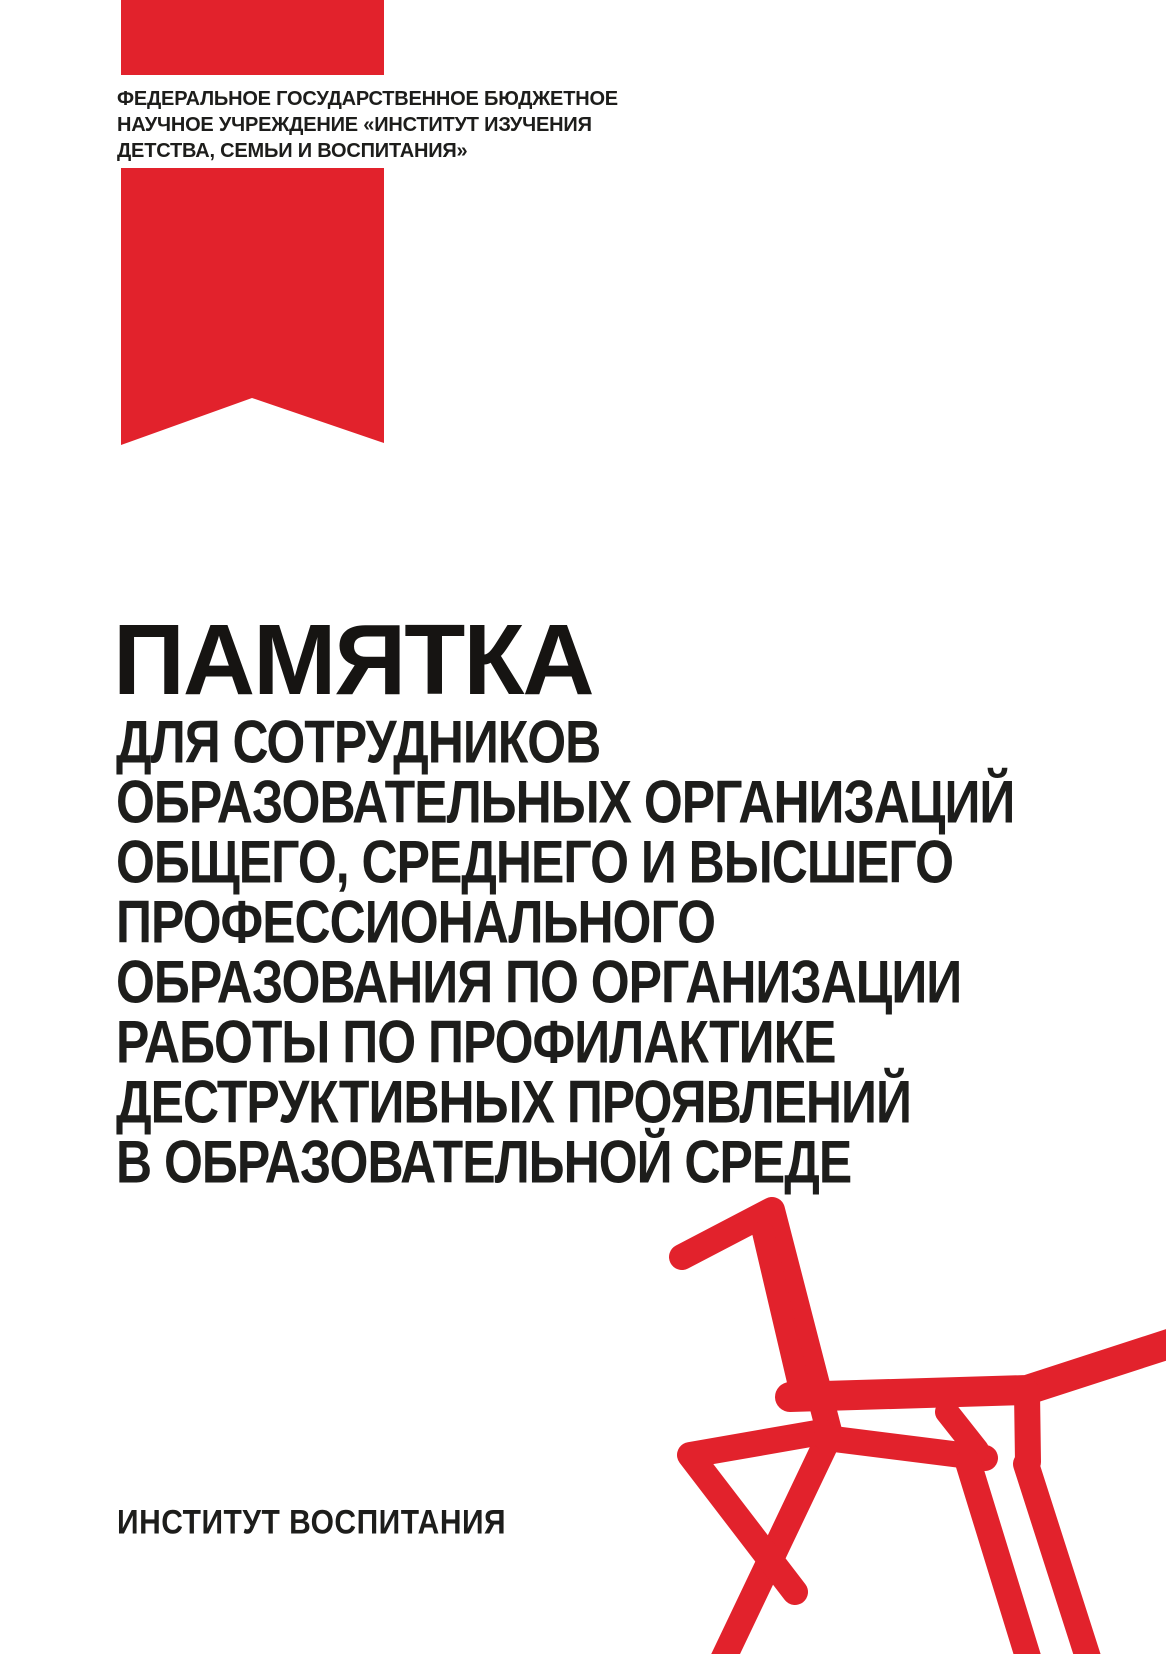 The width and height of the screenshot is (1166, 1654). I want to click on brand-logo-text: ИНСТИТУТ ВОСПИТАНИЯ, so click(312, 1522).